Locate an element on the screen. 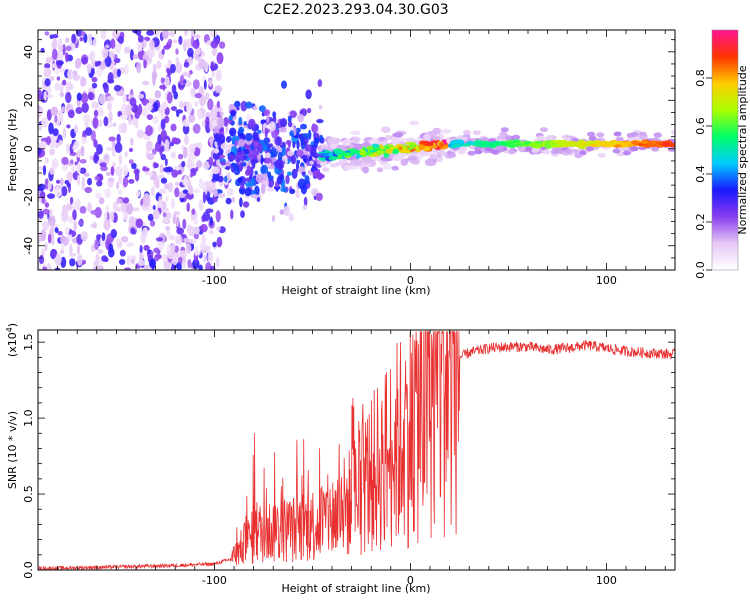 The image size is (750, 600). spectrogram-y-tick-label: 40 is located at coordinates (28, 52).